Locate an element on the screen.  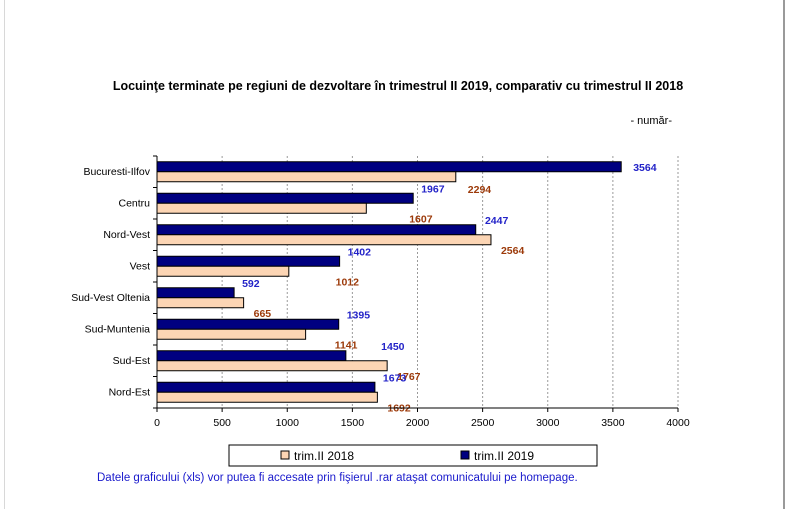
data-label-2019: 1395 is located at coordinates (359, 315).